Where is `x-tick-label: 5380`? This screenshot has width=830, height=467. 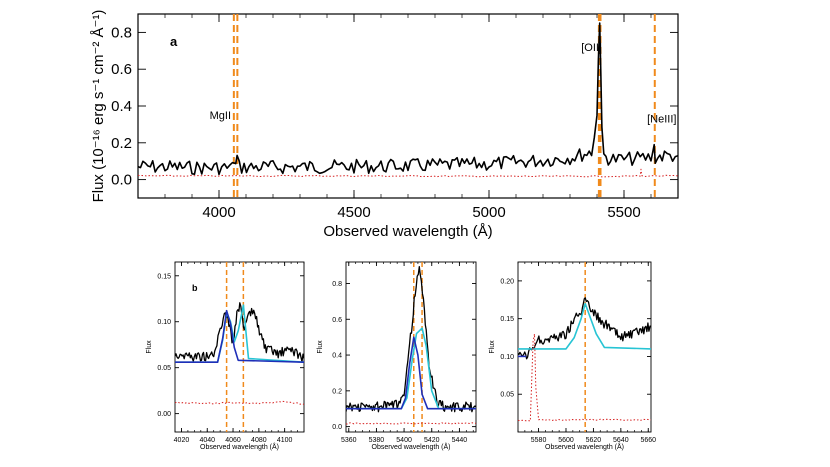 x-tick-label: 5380 is located at coordinates (377, 440).